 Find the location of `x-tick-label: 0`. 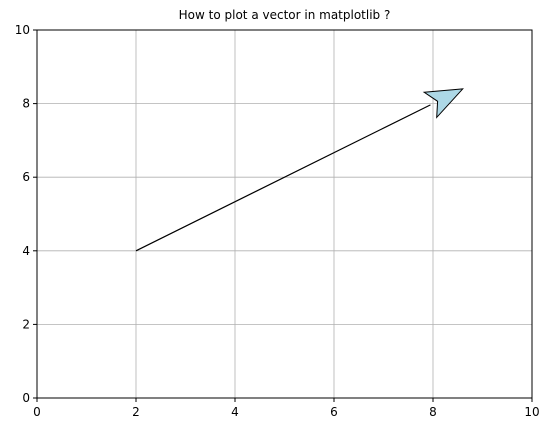

x-tick-label: 0 is located at coordinates (37, 412).